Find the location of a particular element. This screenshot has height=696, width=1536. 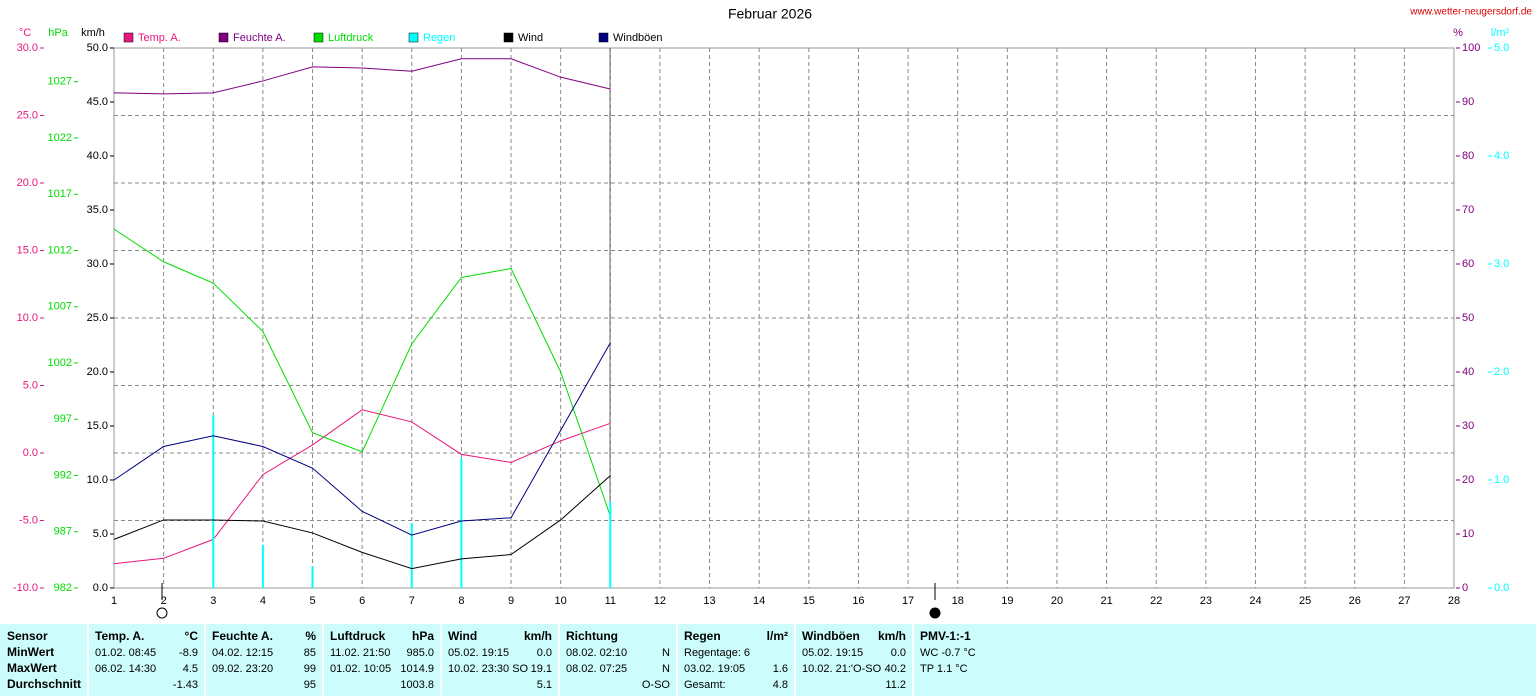

table-cell: 06.02. 14:30 is located at coordinates (125, 669).